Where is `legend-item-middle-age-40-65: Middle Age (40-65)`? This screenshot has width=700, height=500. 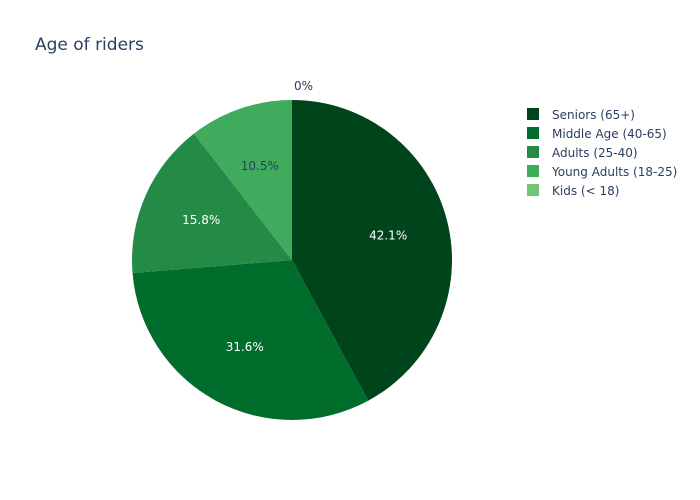 legend-item-middle-age-40-65: Middle Age (40-65) is located at coordinates (597, 134).